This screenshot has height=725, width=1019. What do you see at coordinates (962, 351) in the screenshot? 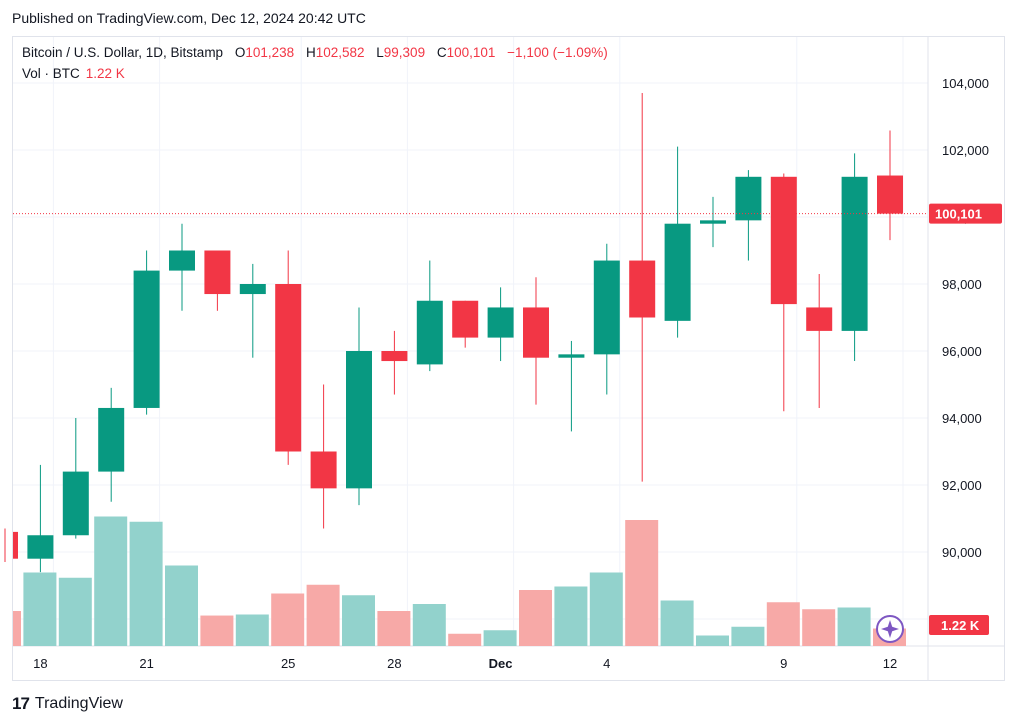
I see `y-tick-label: 96,000` at bounding box center [962, 351].